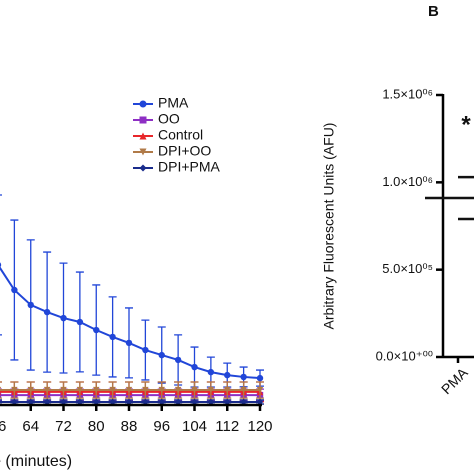 Image resolution: width=474 pixels, height=474 pixels. Describe the element at coordinates (404, 355) in the screenshot. I see `y-tick-label: 0.0×10⁺⁰⁰` at that location.